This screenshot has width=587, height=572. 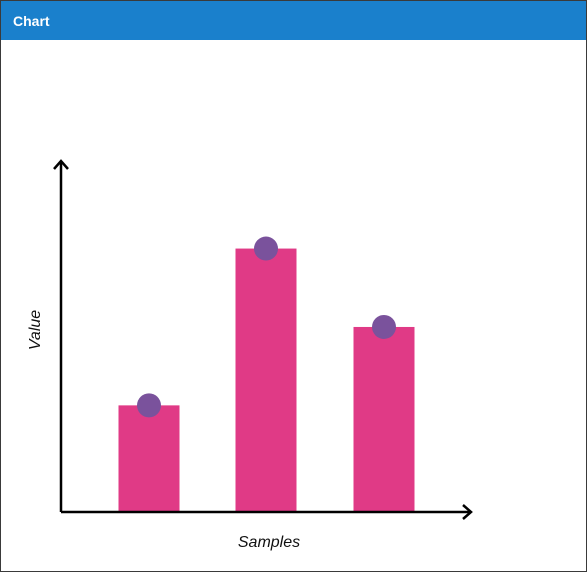 What do you see at coordinates (293, 20) in the screenshot?
I see `window-titlebar: Chart` at bounding box center [293, 20].